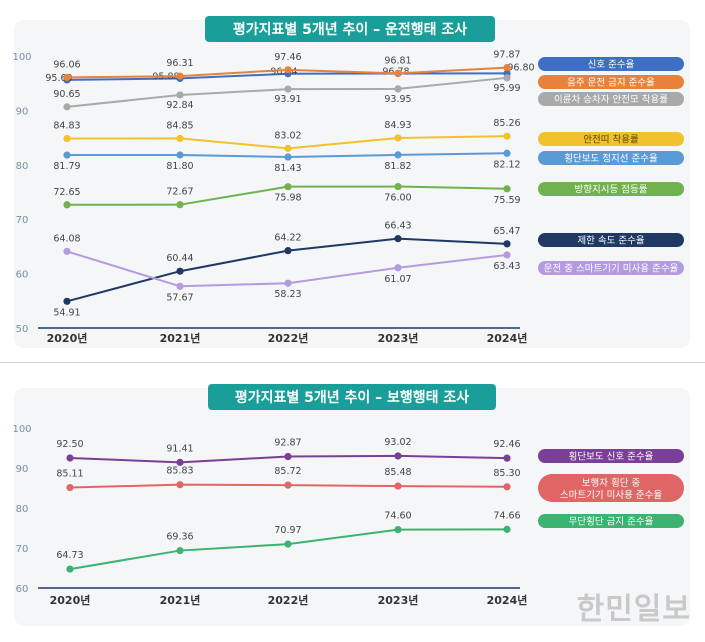 This screenshot has width=705, height=642. What do you see at coordinates (66, 192) in the screenshot?
I see `data-label: 72.65` at bounding box center [66, 192].